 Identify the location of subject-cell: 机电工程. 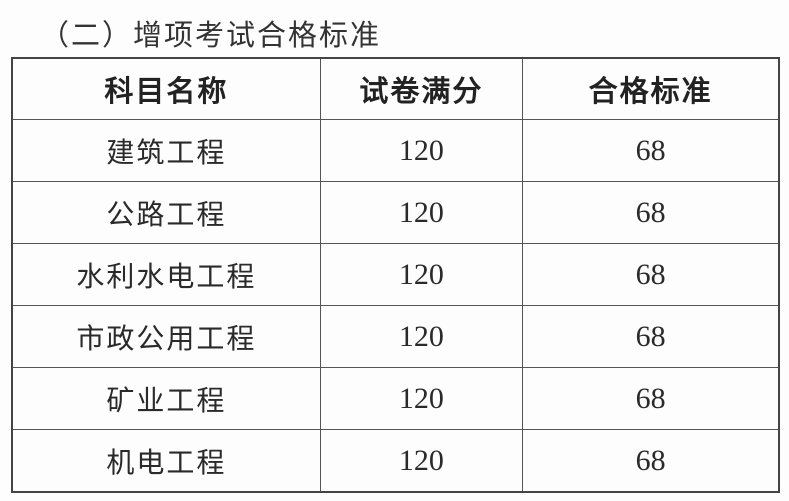
(166, 461).